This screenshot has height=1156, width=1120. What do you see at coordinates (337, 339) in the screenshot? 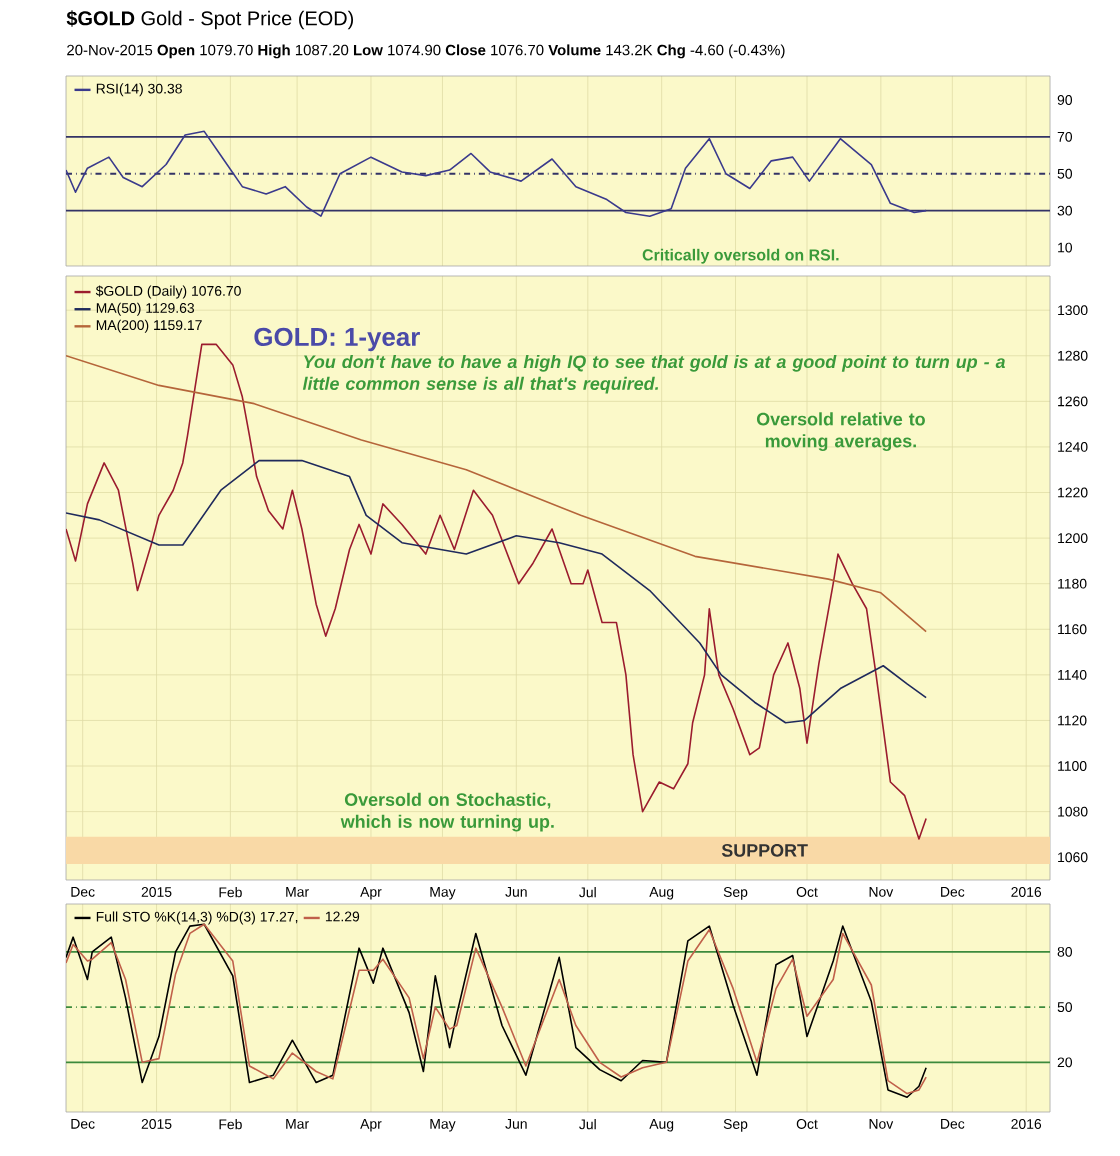
I see `annotation: GOLD: 1-year` at bounding box center [337, 339].